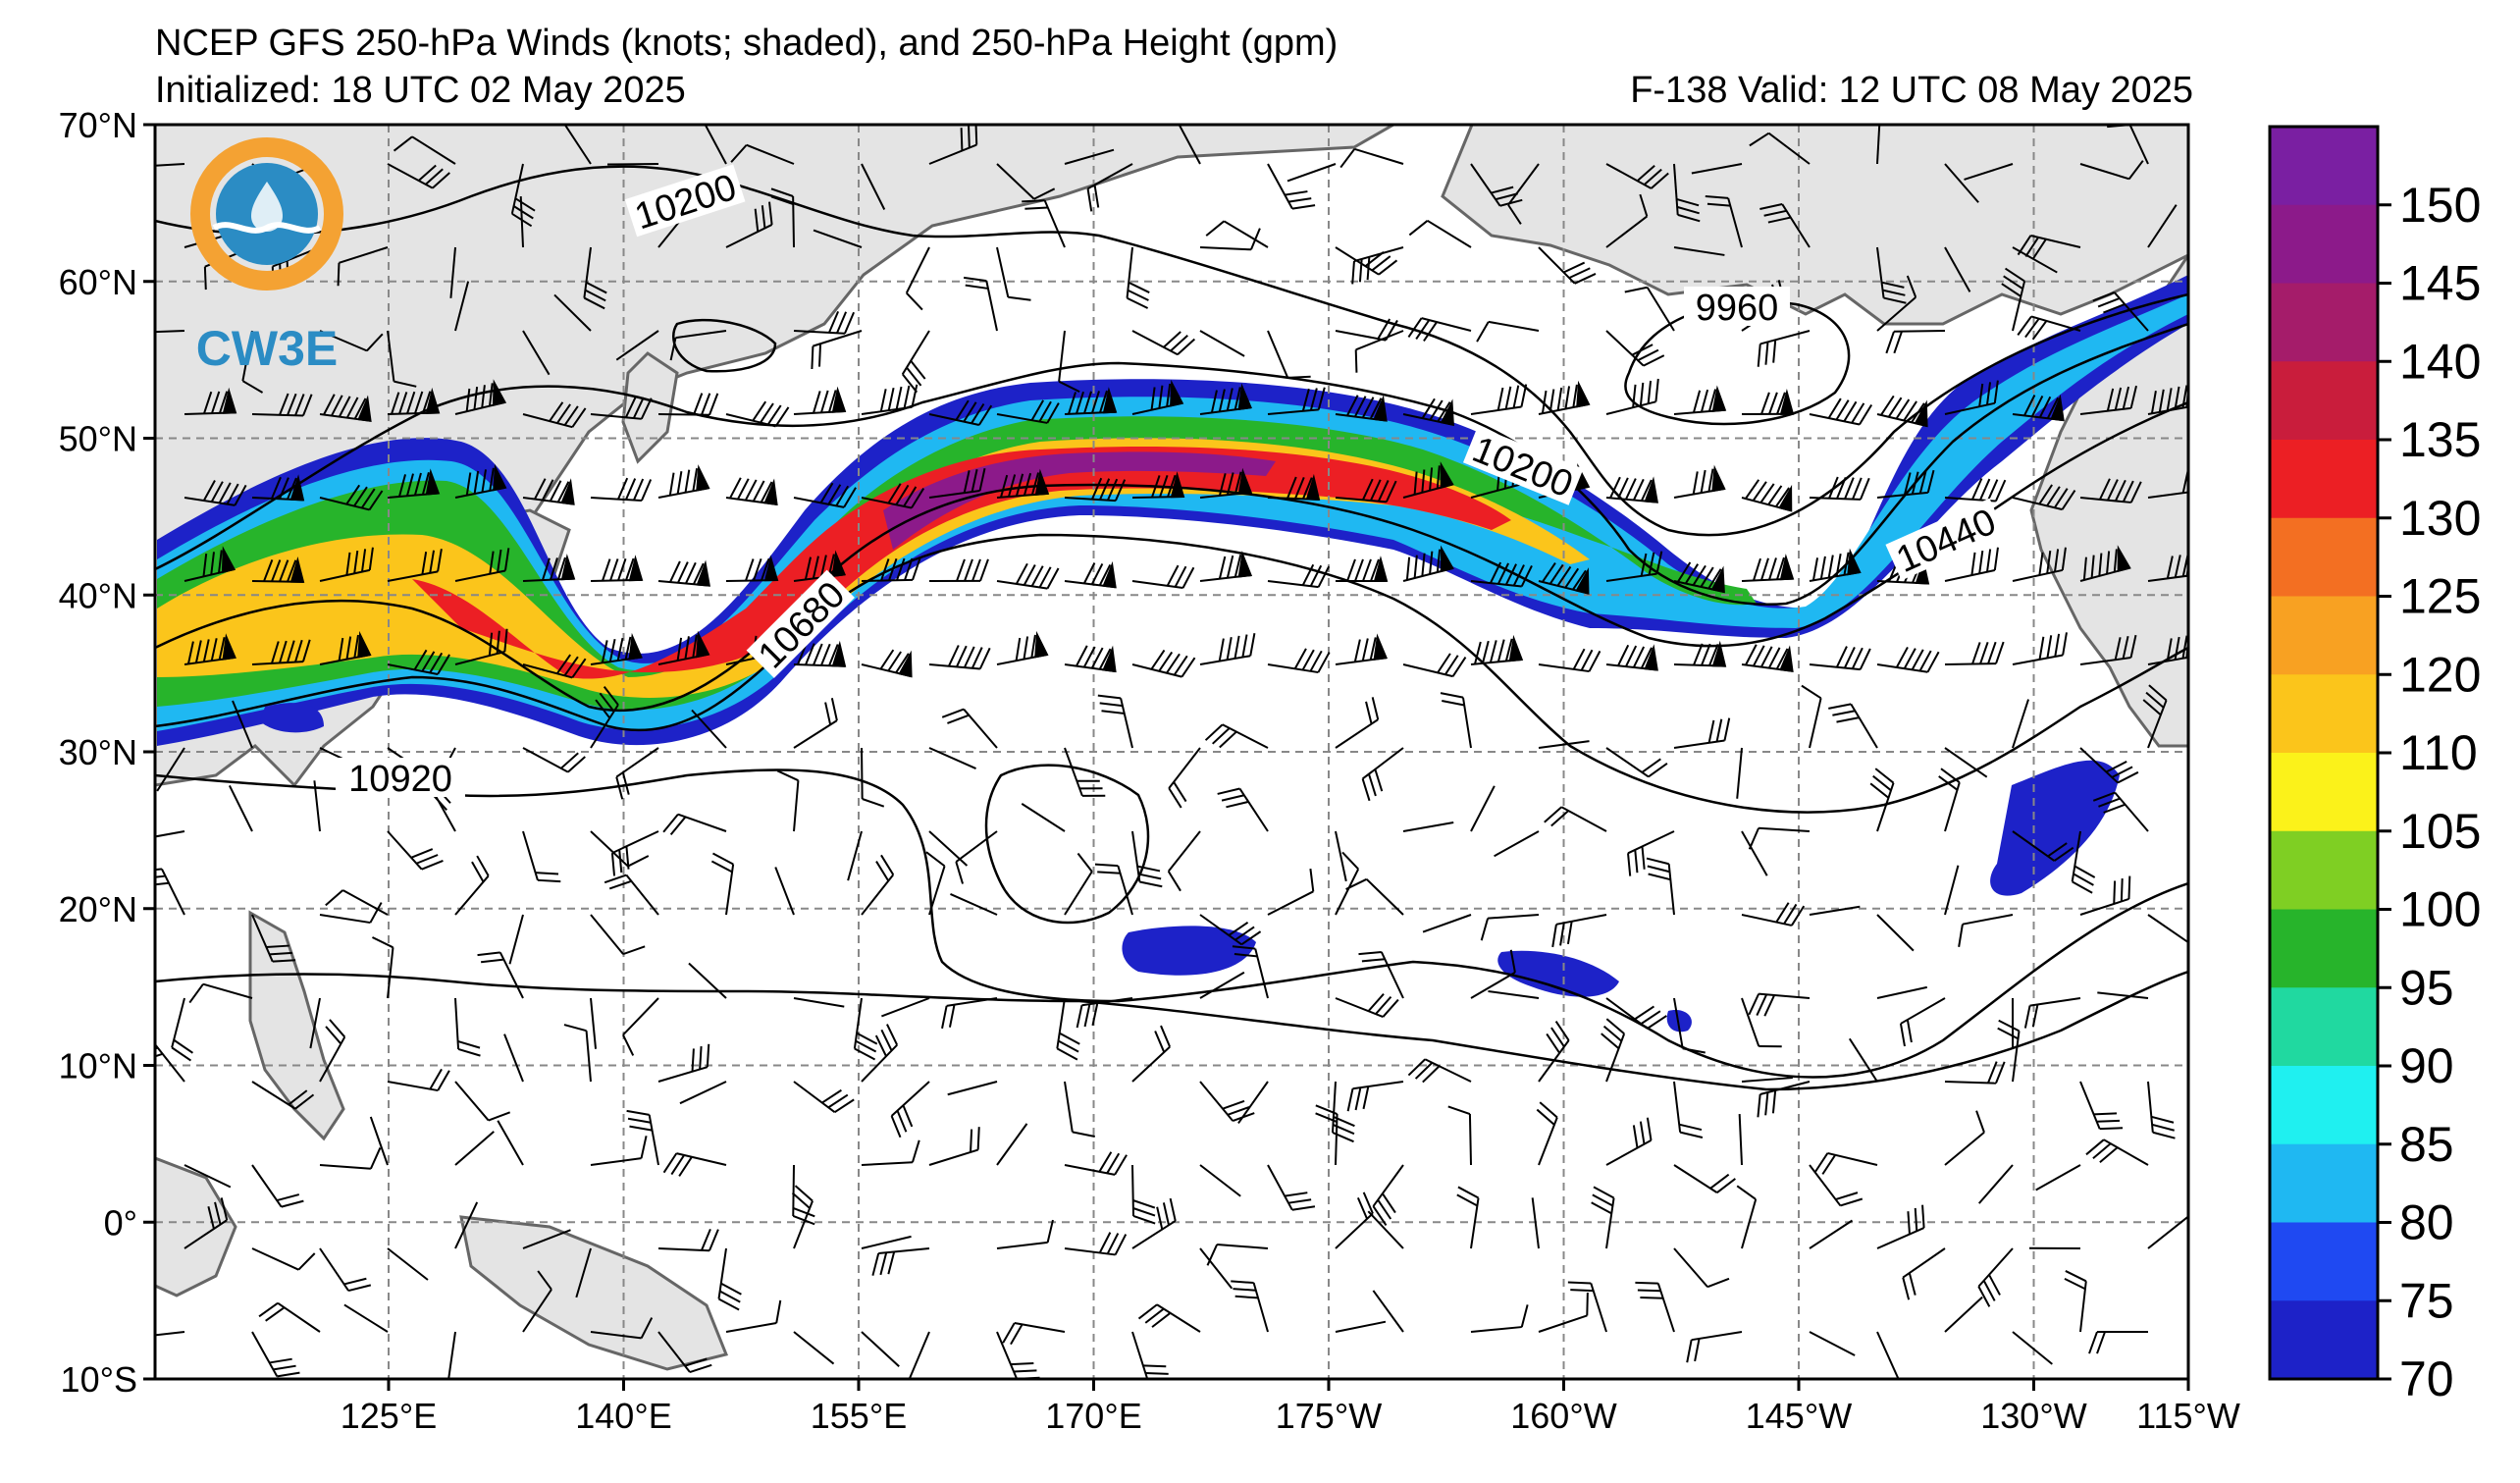 The image size is (2520, 1483). What do you see at coordinates (2426, 1145) in the screenshot?
I see `colorbar-label: 85` at bounding box center [2426, 1145].